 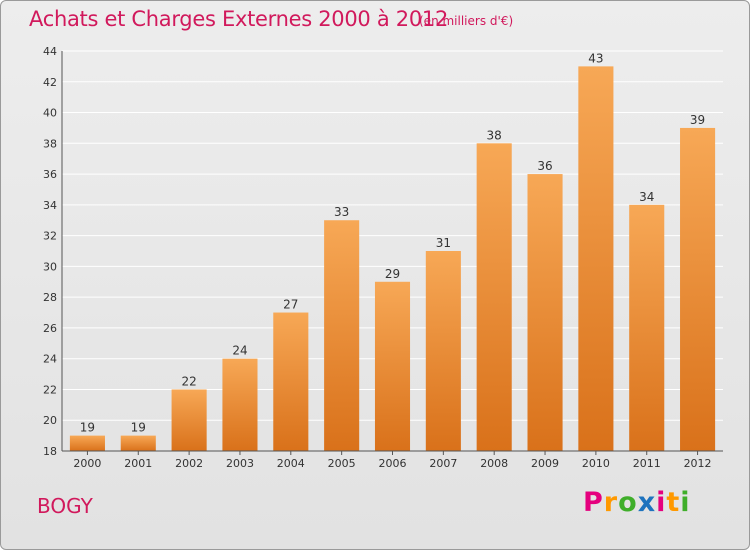 I want to click on y-tick-label: 42, so click(x=50, y=82).